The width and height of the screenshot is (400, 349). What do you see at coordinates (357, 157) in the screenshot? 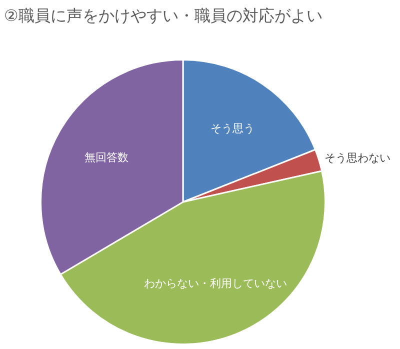
I see `slice-label: そう思わない` at bounding box center [357, 157].